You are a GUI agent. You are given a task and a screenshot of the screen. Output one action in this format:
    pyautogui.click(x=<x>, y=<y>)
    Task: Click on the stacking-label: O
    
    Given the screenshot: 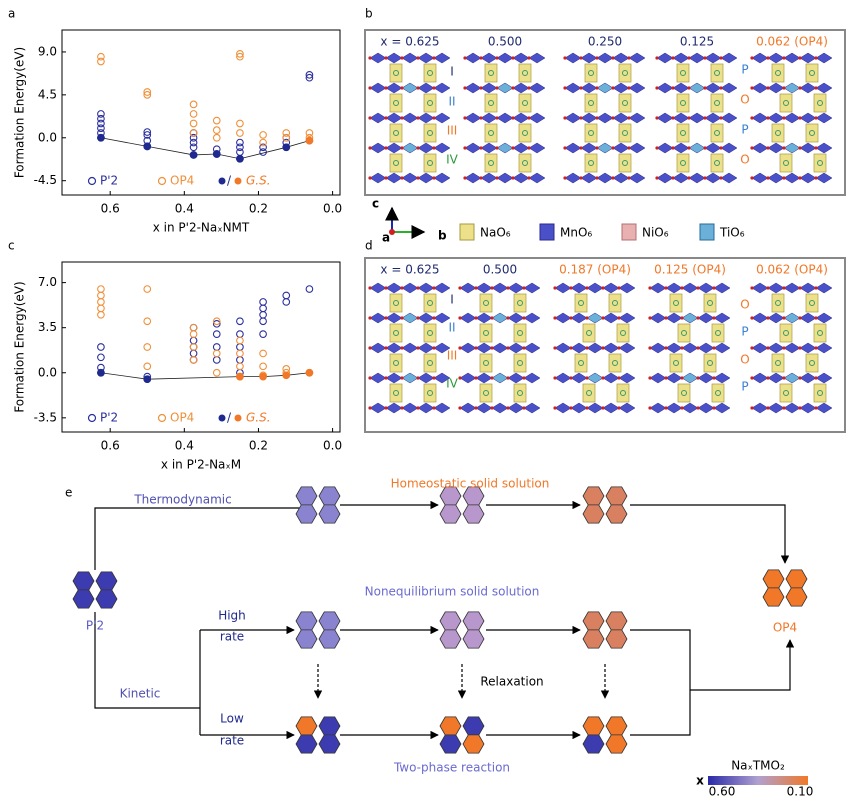 What is the action you would take?
    pyautogui.click(x=744, y=160)
    